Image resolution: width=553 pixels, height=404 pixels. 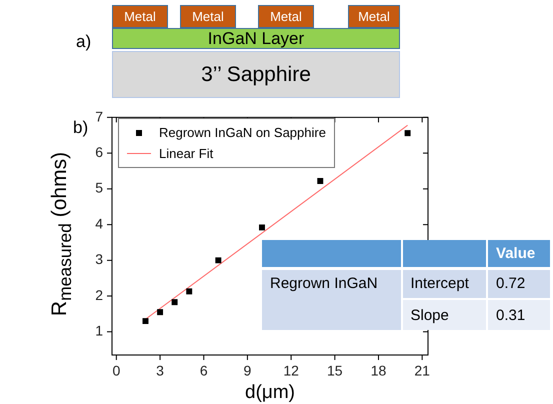 I want to click on layer-stack-diagram: Metal Metal Metal Metal InGaN Layer 3’’ Sapphire, so click(x=256, y=52).